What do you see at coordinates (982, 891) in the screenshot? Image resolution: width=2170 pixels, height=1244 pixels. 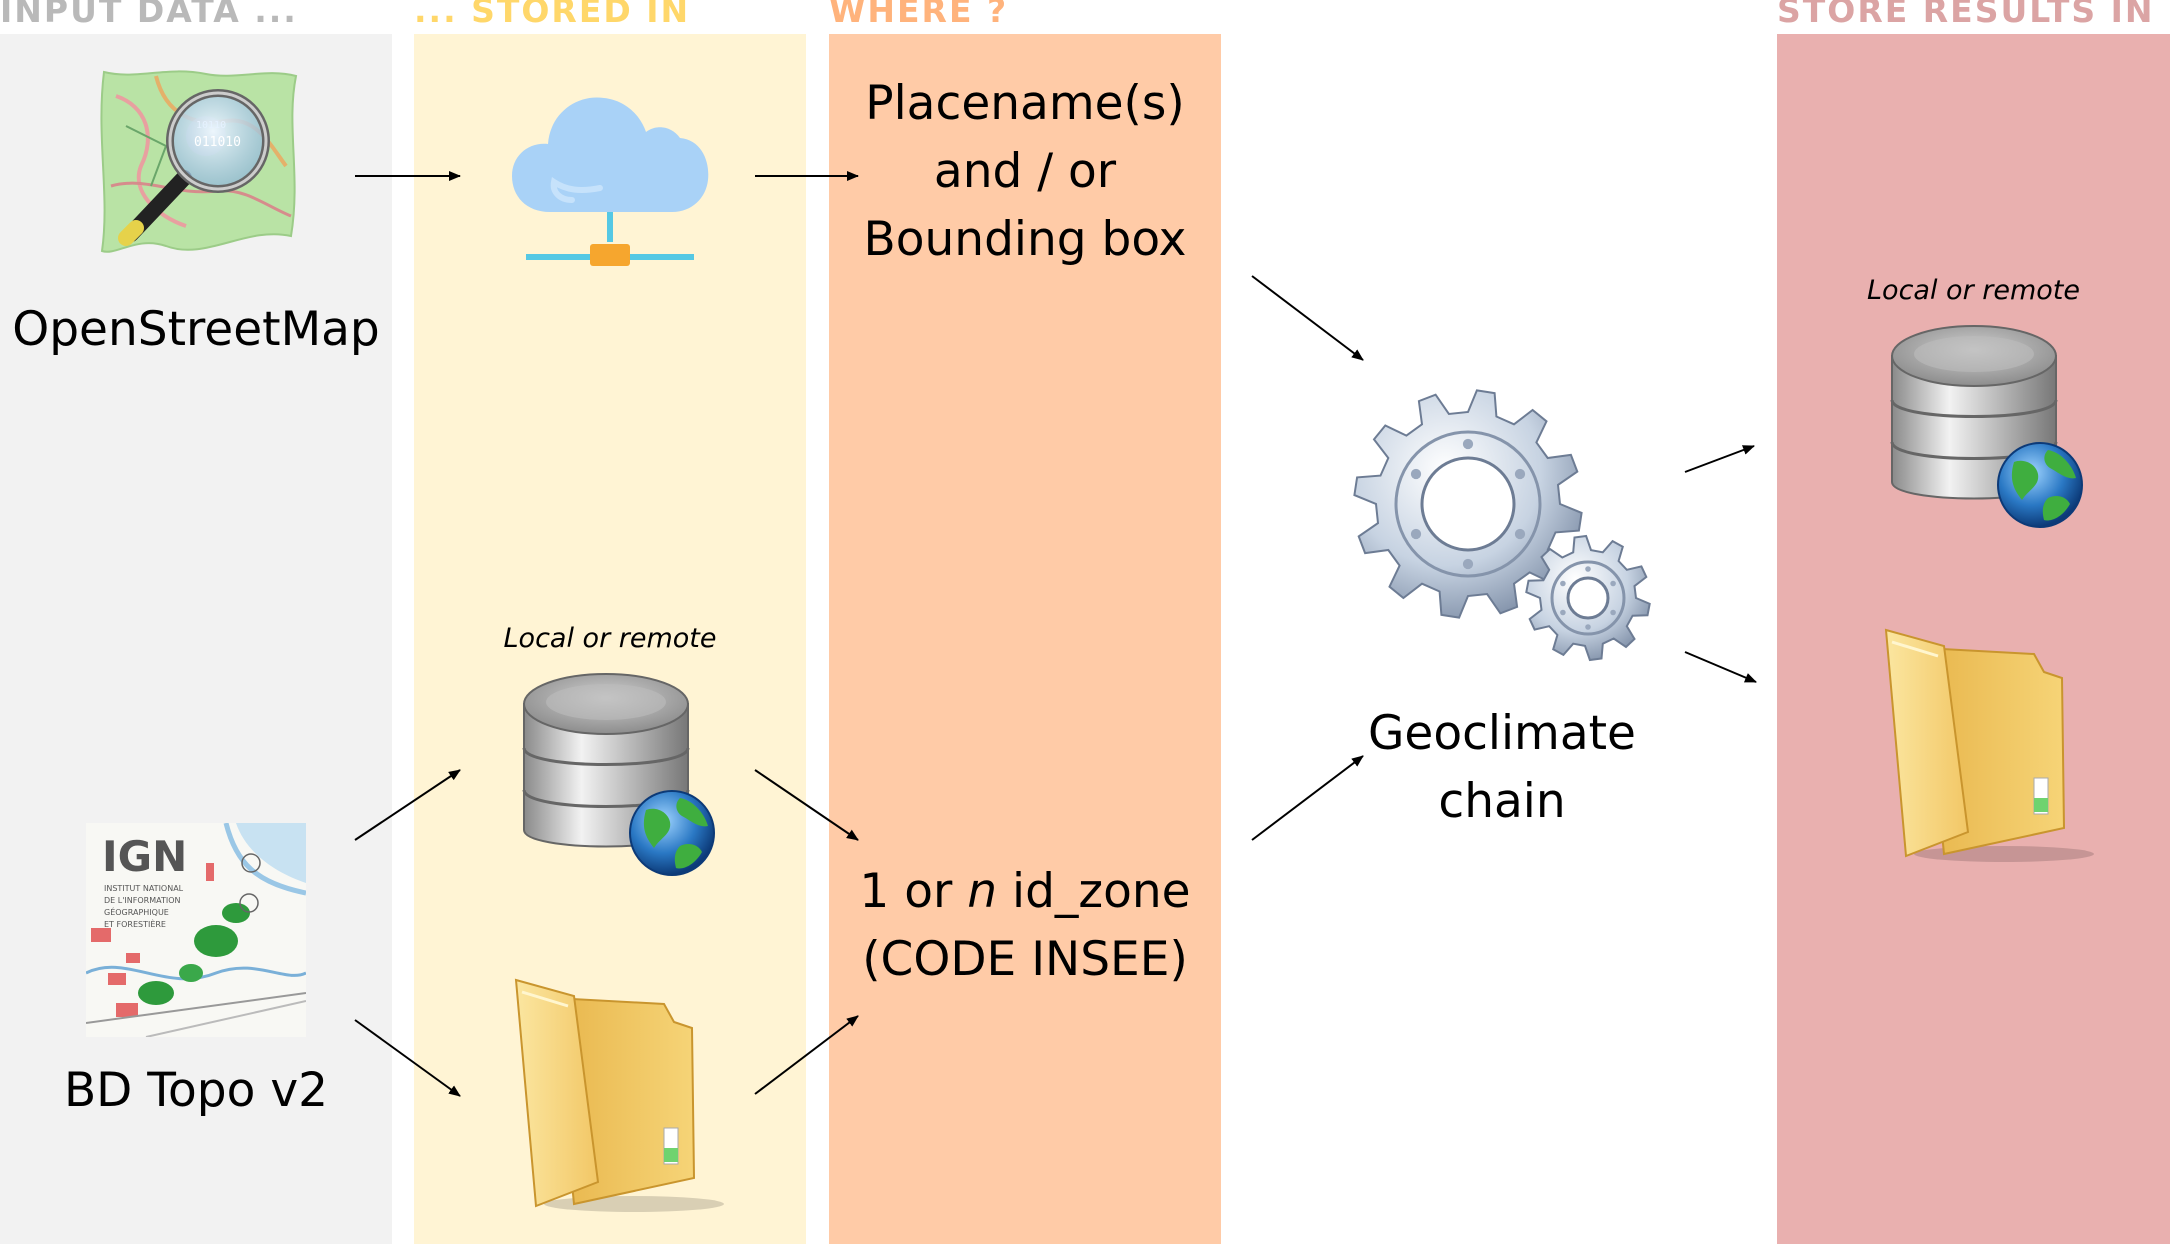 I see `where-id-zone-n: n` at bounding box center [982, 891].